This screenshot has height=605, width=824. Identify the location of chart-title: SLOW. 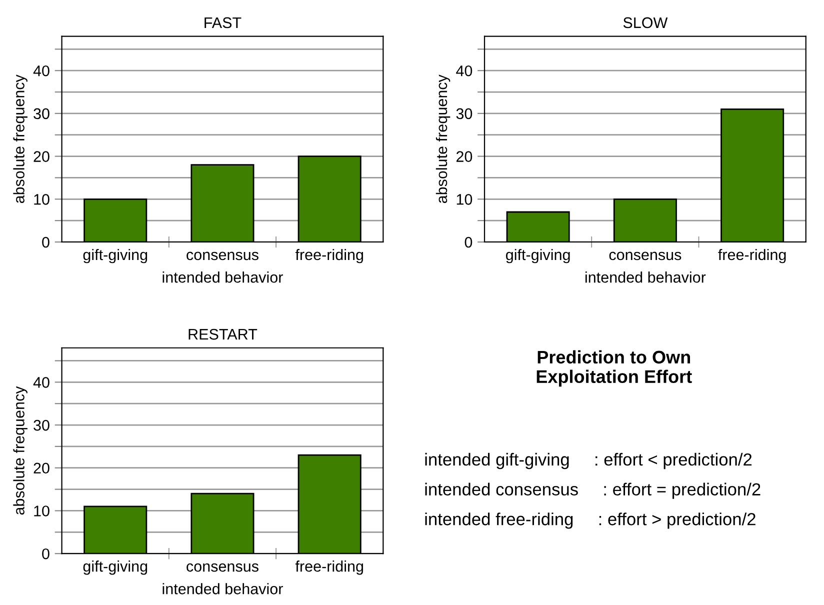
(645, 22).